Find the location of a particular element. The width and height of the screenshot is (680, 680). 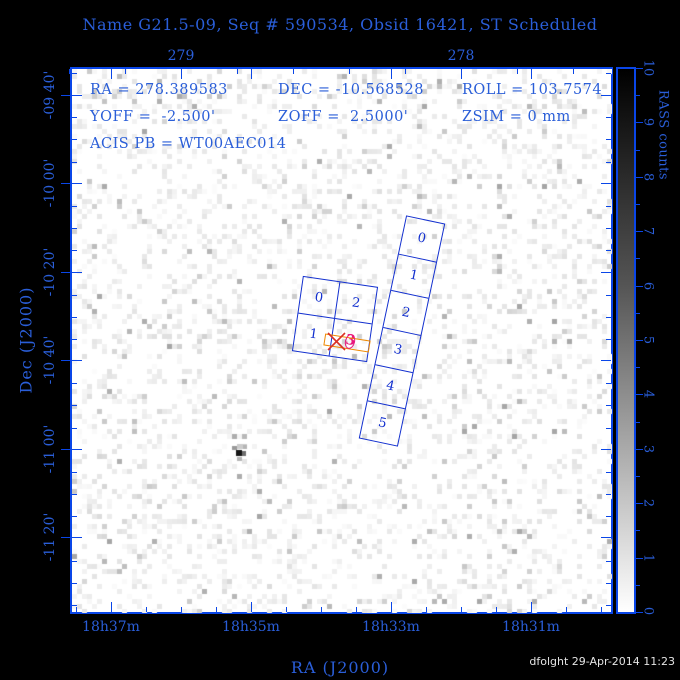

yoff-value: YOFF = -2.500' is located at coordinates (153, 117).